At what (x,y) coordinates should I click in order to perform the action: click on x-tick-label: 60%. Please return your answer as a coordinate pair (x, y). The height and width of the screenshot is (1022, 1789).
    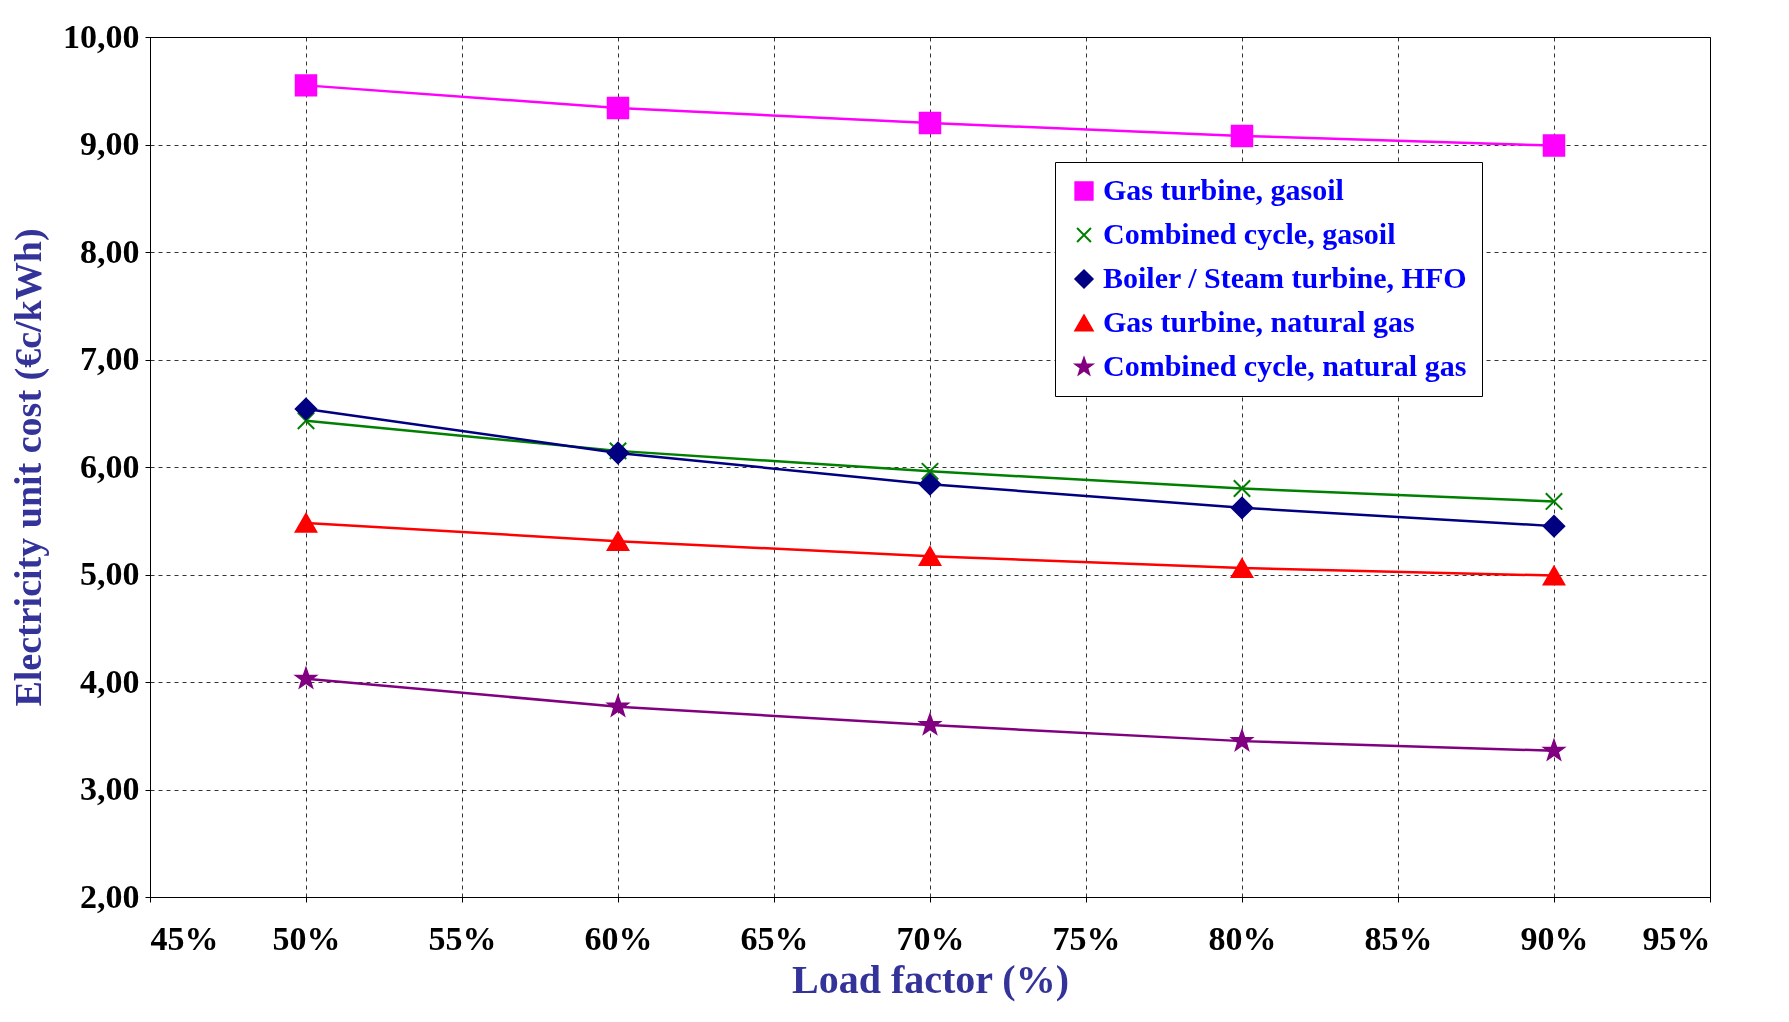
    Looking at the image, I should click on (618, 938).